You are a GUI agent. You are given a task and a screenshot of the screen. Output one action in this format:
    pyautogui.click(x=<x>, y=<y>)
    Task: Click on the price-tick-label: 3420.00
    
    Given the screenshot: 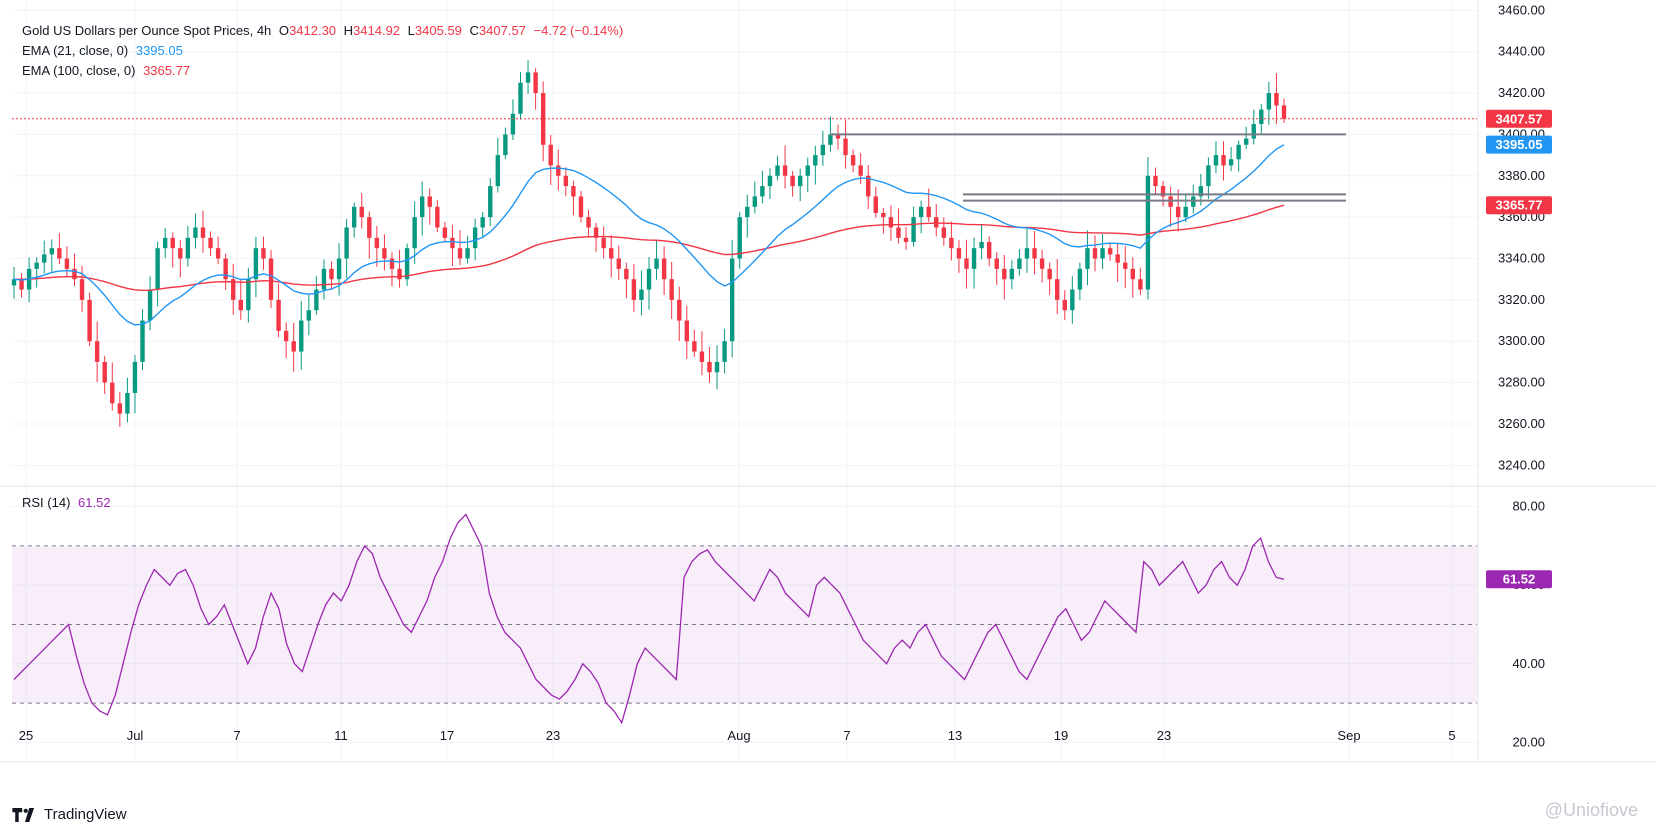 What is the action you would take?
    pyautogui.click(x=1521, y=92)
    